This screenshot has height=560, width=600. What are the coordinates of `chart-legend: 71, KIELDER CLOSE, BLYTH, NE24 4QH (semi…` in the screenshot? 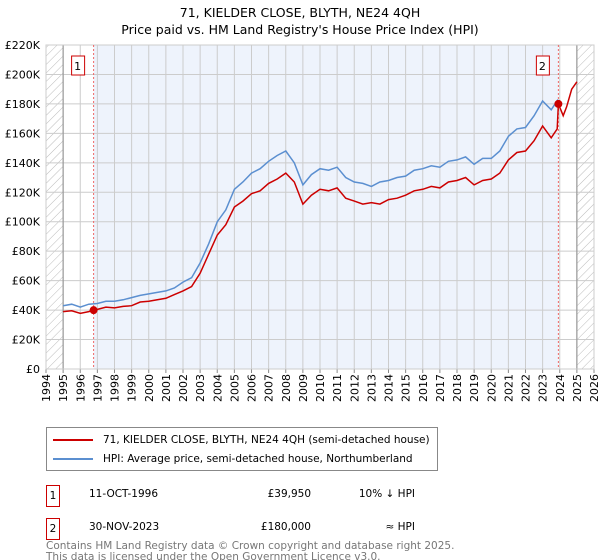 It's located at (242, 449).